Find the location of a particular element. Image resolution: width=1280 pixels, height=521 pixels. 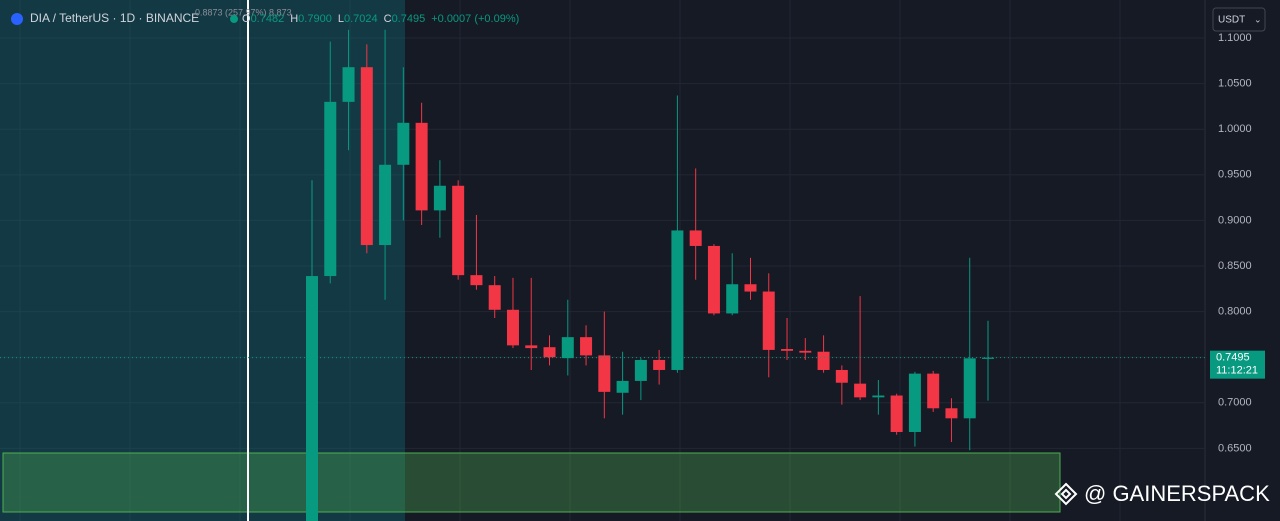

y-tick-label: 1.0000 is located at coordinates (1235, 129).